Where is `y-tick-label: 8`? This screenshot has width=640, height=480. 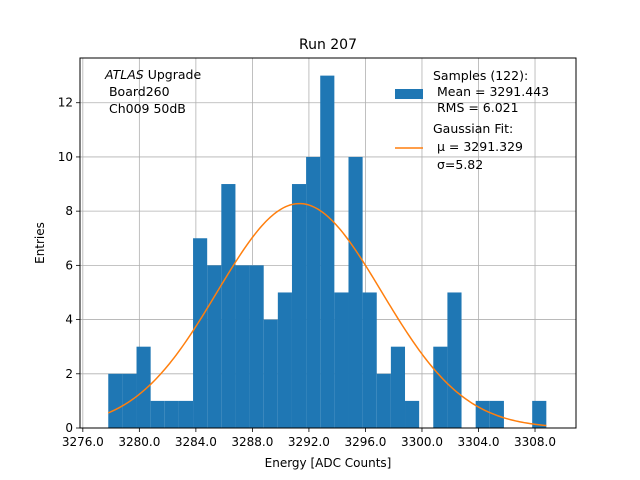 y-tick-label: 8 is located at coordinates (69, 211).